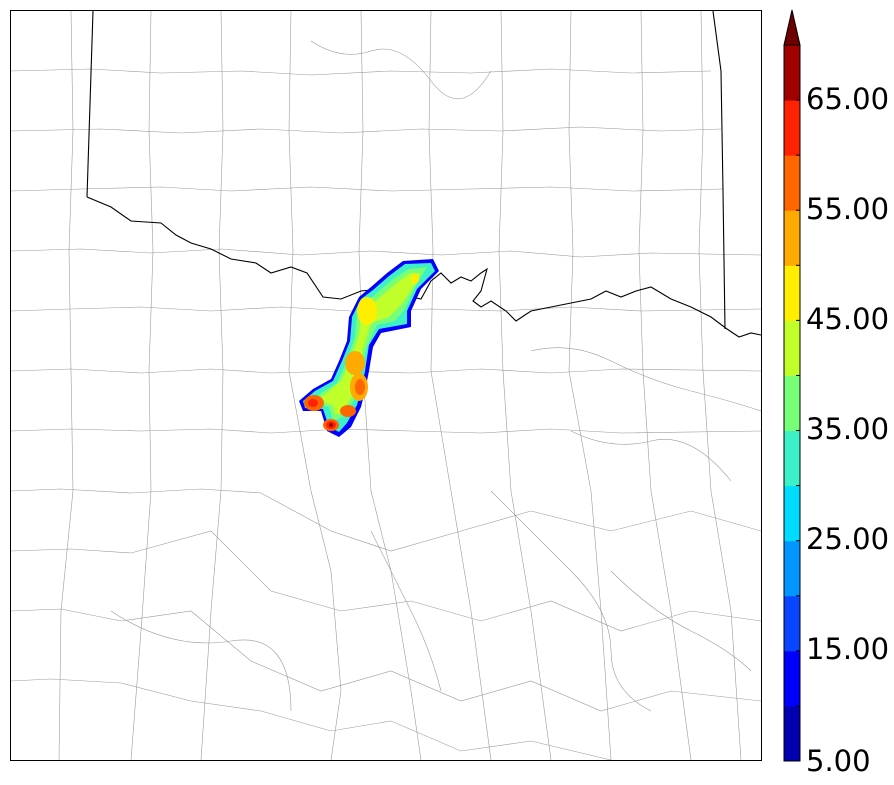  Describe the element at coordinates (848, 429) in the screenshot. I see `colorbar-label-35: 35.00` at that location.